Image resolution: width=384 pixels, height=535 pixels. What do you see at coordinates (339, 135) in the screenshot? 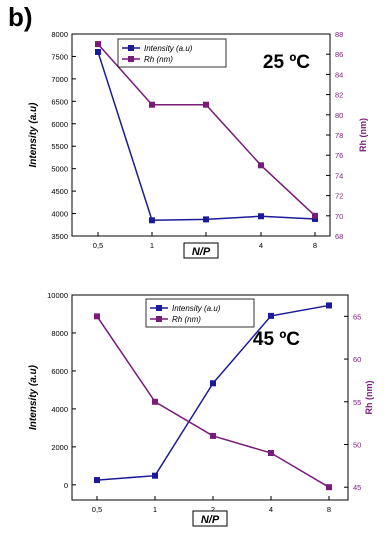
I see `right-tick-label: 78` at bounding box center [339, 135].